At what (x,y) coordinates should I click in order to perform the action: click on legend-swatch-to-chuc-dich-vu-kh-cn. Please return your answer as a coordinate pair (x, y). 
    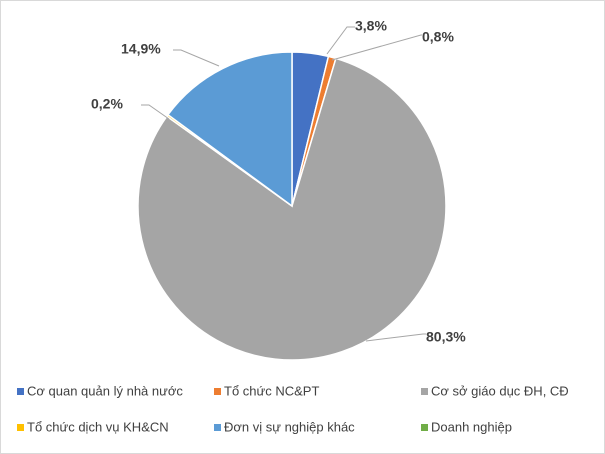
    Looking at the image, I should click on (20, 427).